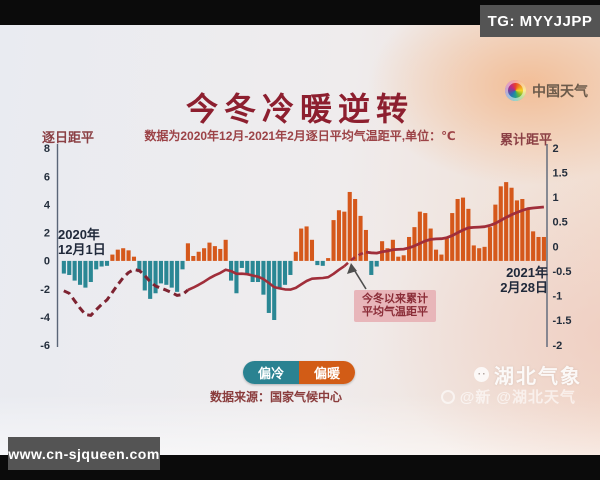 The image size is (600, 480). Describe the element at coordinates (560, 173) in the screenshot. I see `right-axis-tick: 1.5` at that location.